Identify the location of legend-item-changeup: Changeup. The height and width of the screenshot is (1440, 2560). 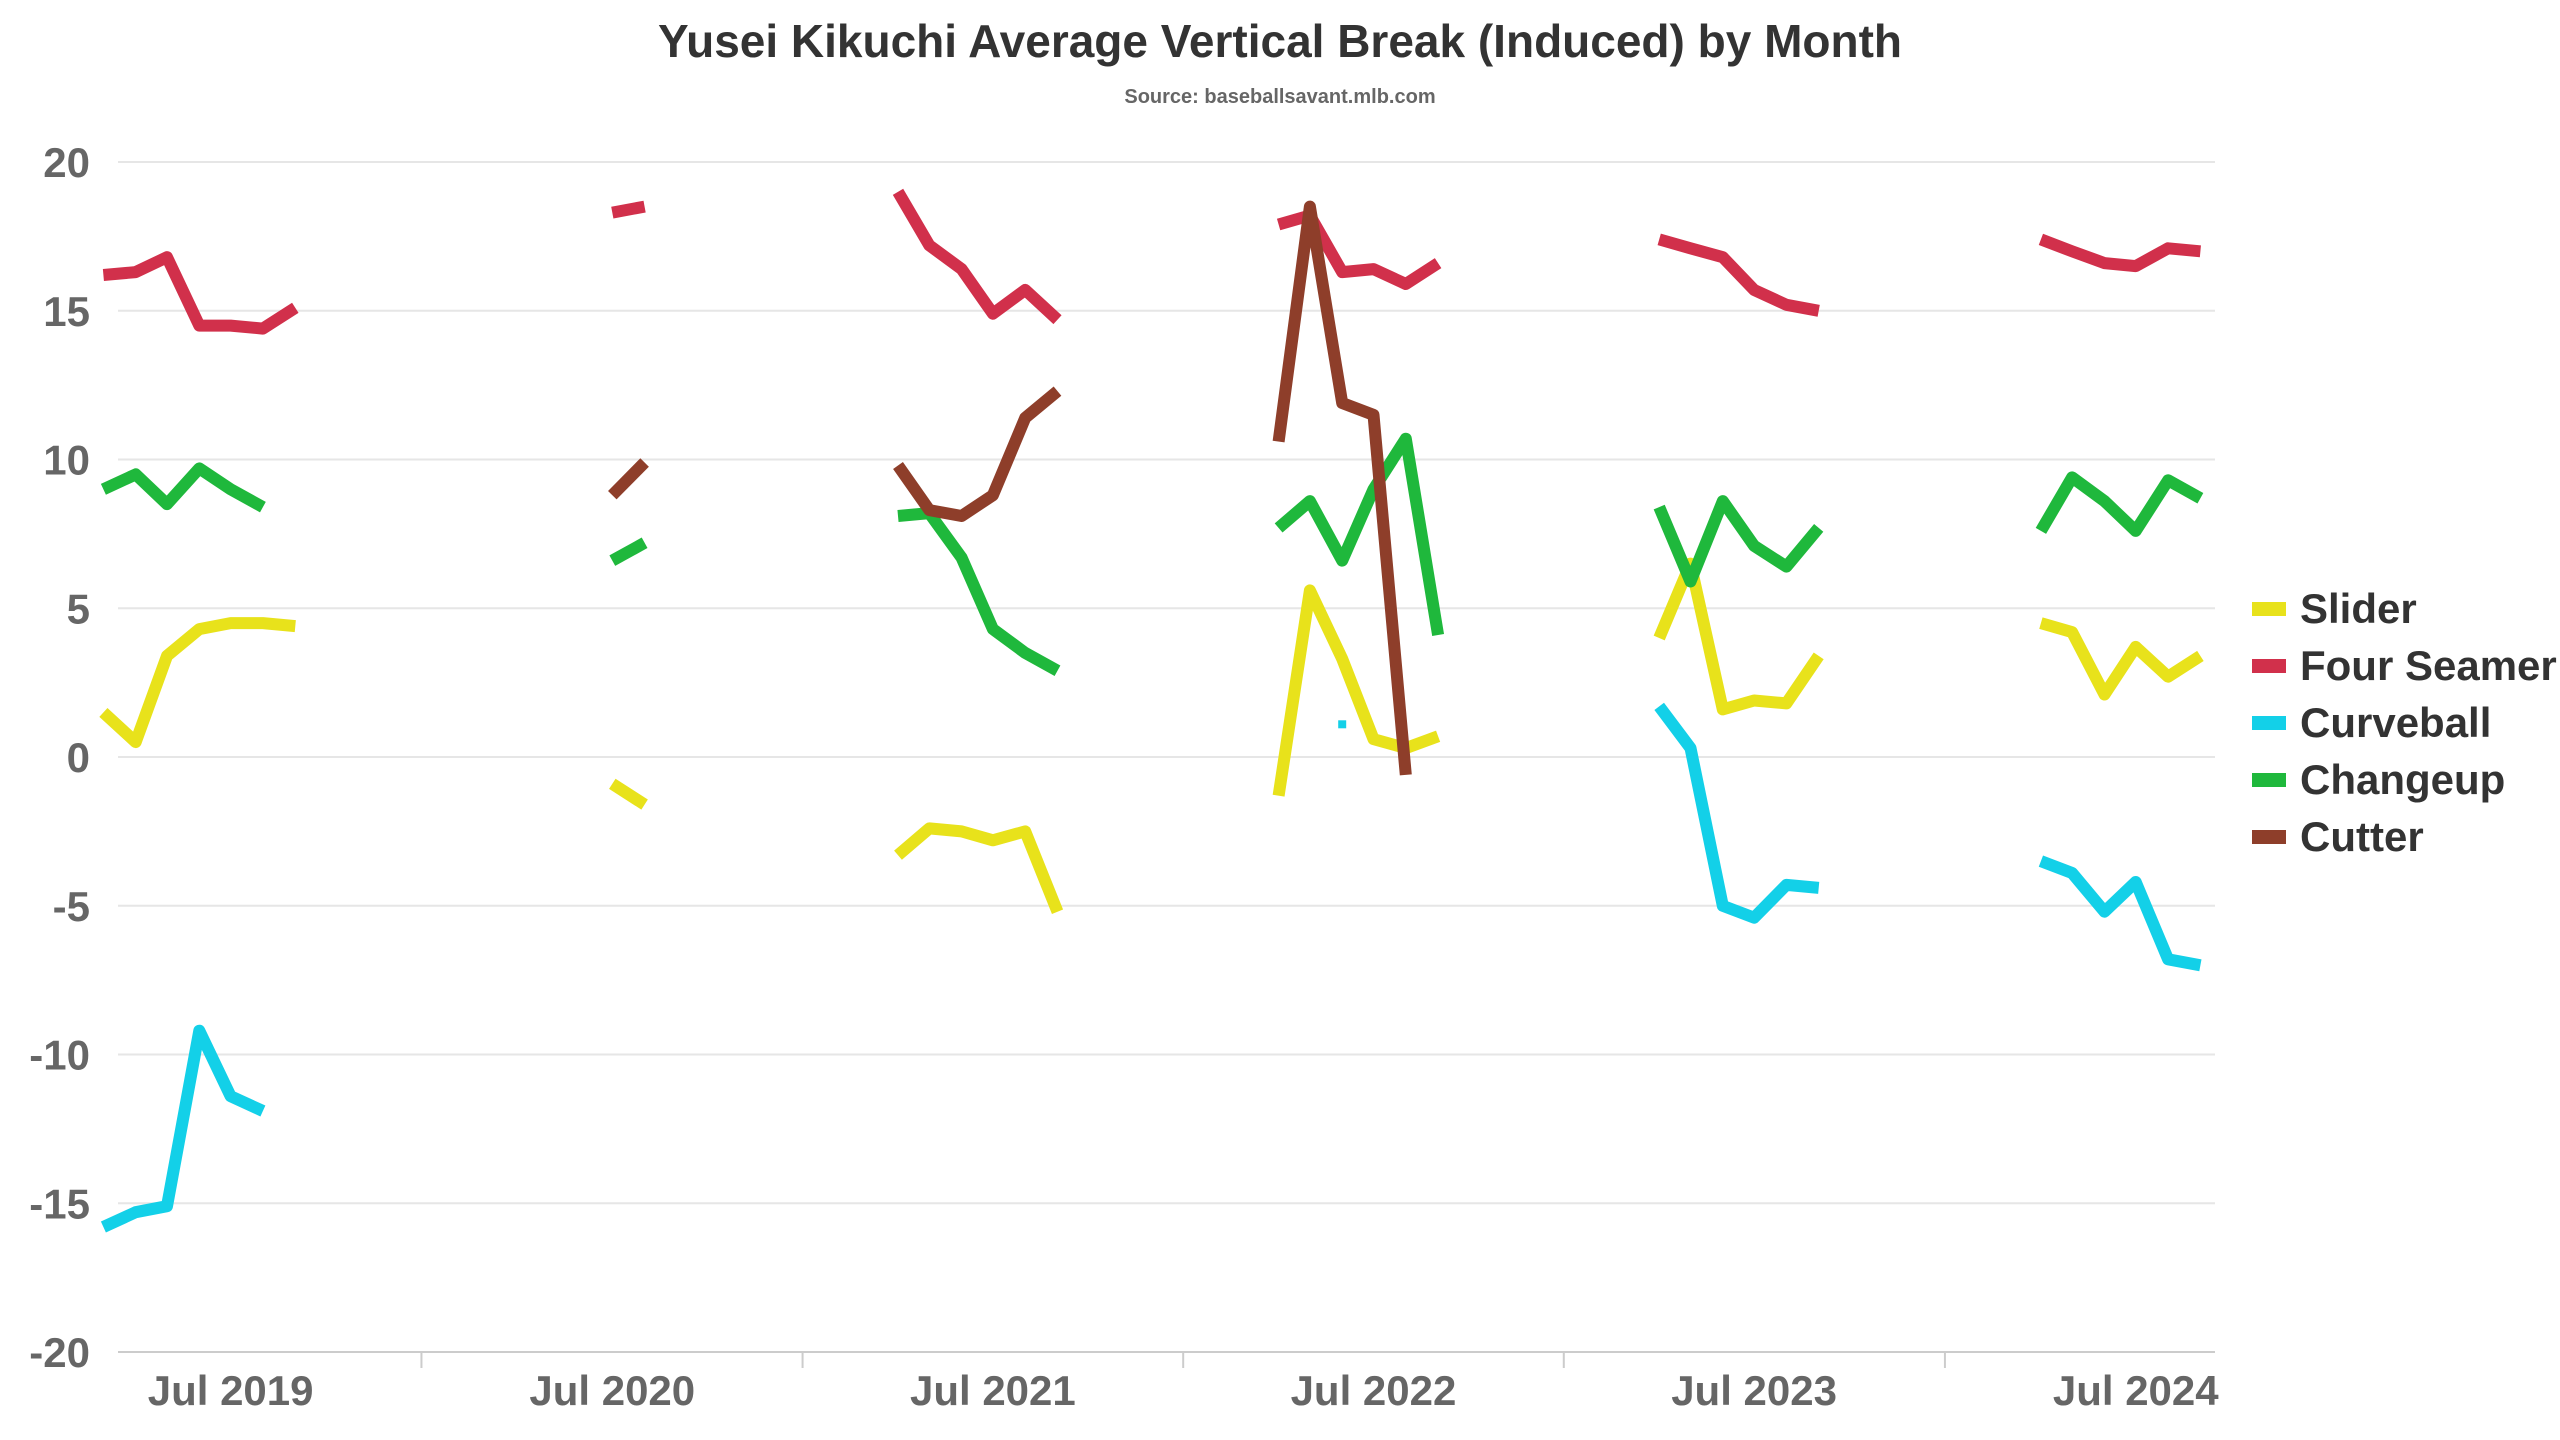
(2404, 779).